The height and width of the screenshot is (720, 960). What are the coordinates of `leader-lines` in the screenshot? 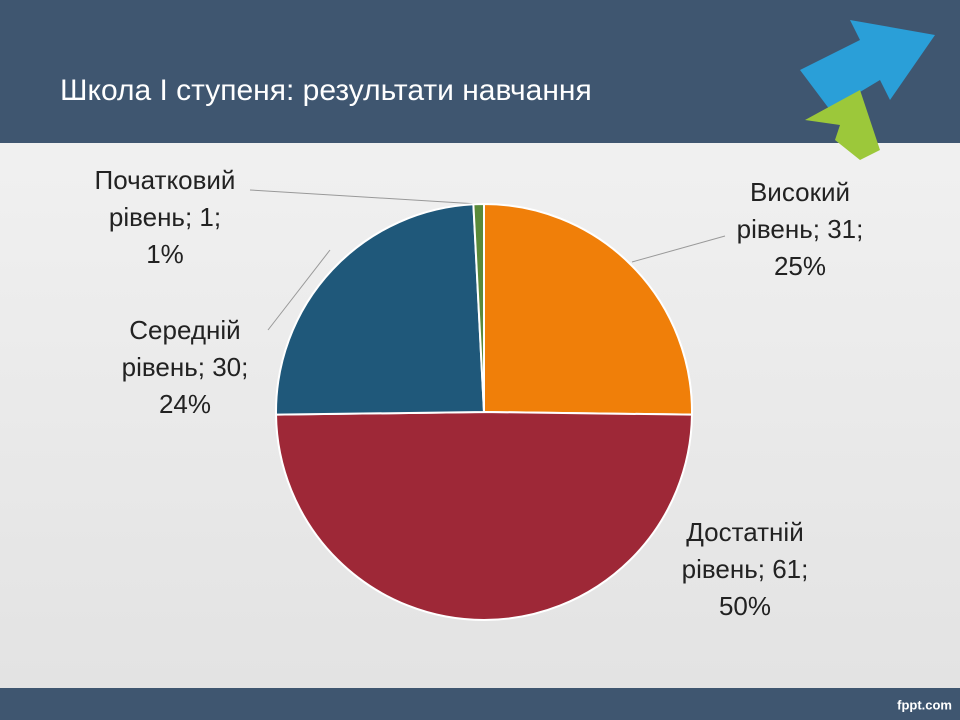 It's located at (487, 260).